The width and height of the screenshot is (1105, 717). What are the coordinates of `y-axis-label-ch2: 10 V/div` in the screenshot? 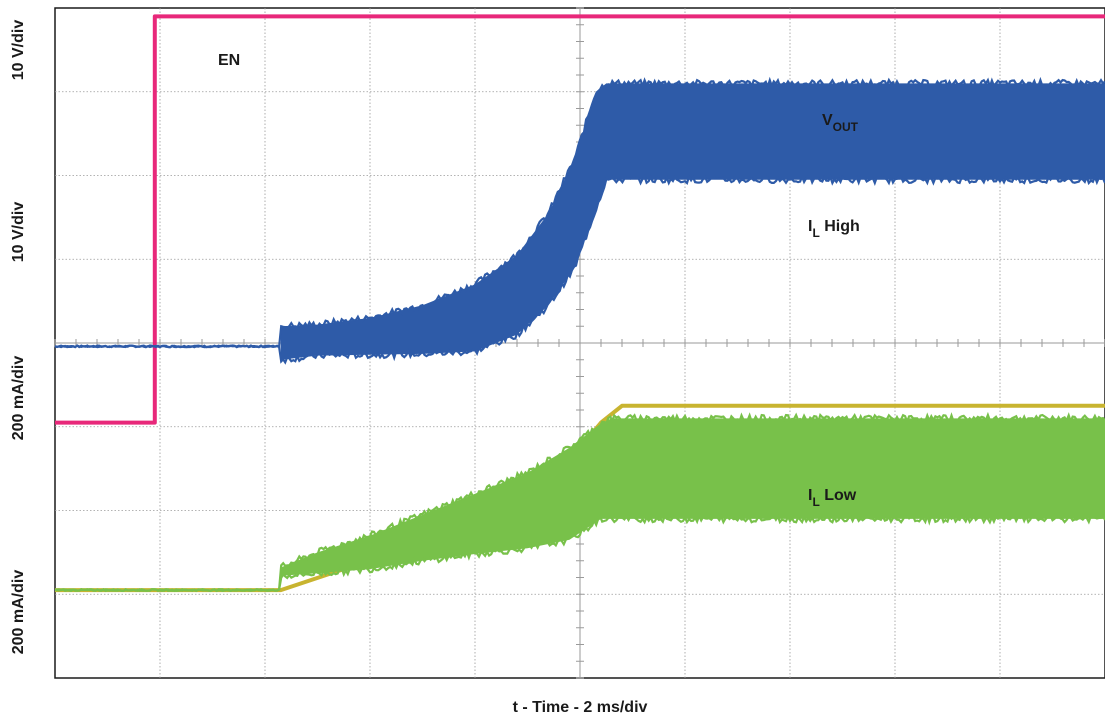 It's located at (18, 232).